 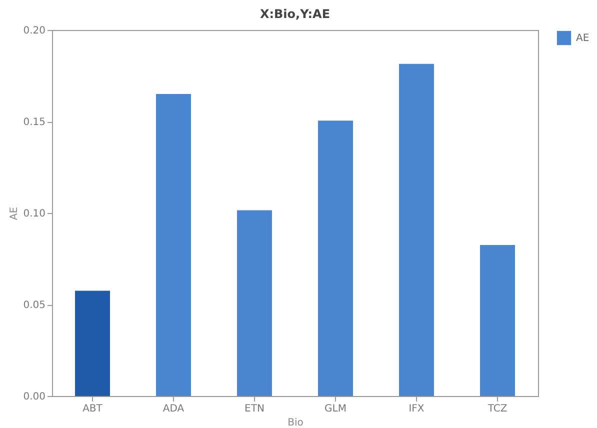 What do you see at coordinates (34, 31) in the screenshot?
I see `y-tick-label: 0.20` at bounding box center [34, 31].